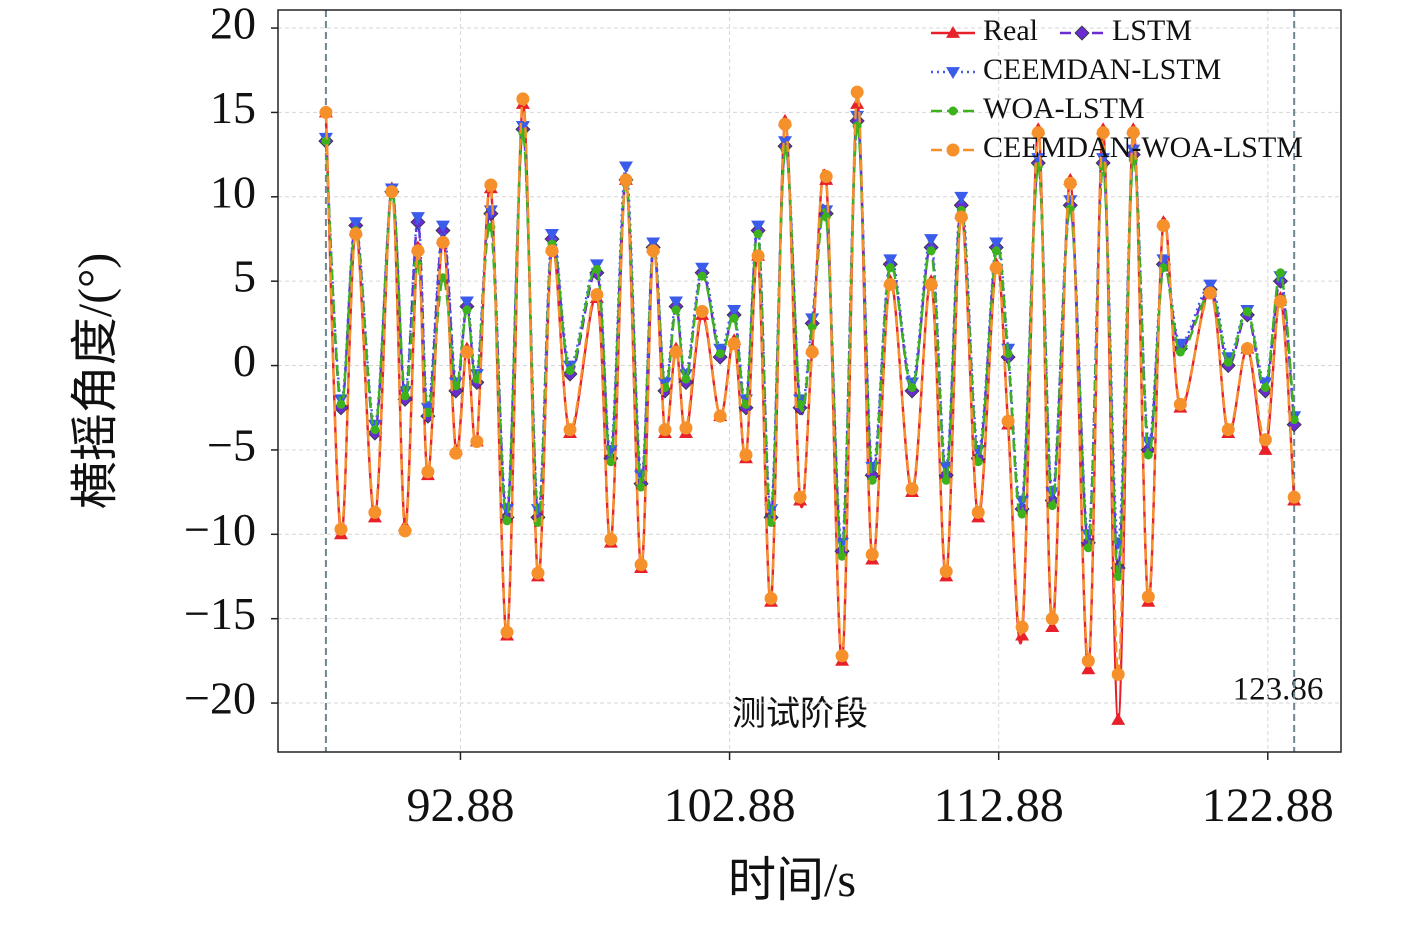 This screenshot has width=1417, height=925. Describe the element at coordinates (1102, 69) in the screenshot. I see `legend-label: CEEMDAN-LSTM` at that location.